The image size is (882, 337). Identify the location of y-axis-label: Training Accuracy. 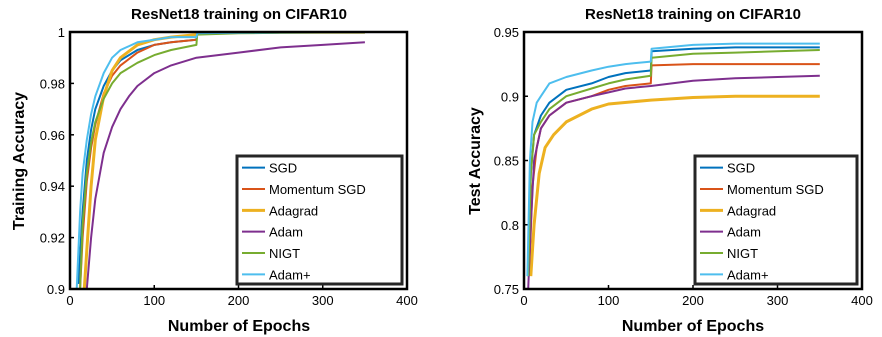
(19, 161).